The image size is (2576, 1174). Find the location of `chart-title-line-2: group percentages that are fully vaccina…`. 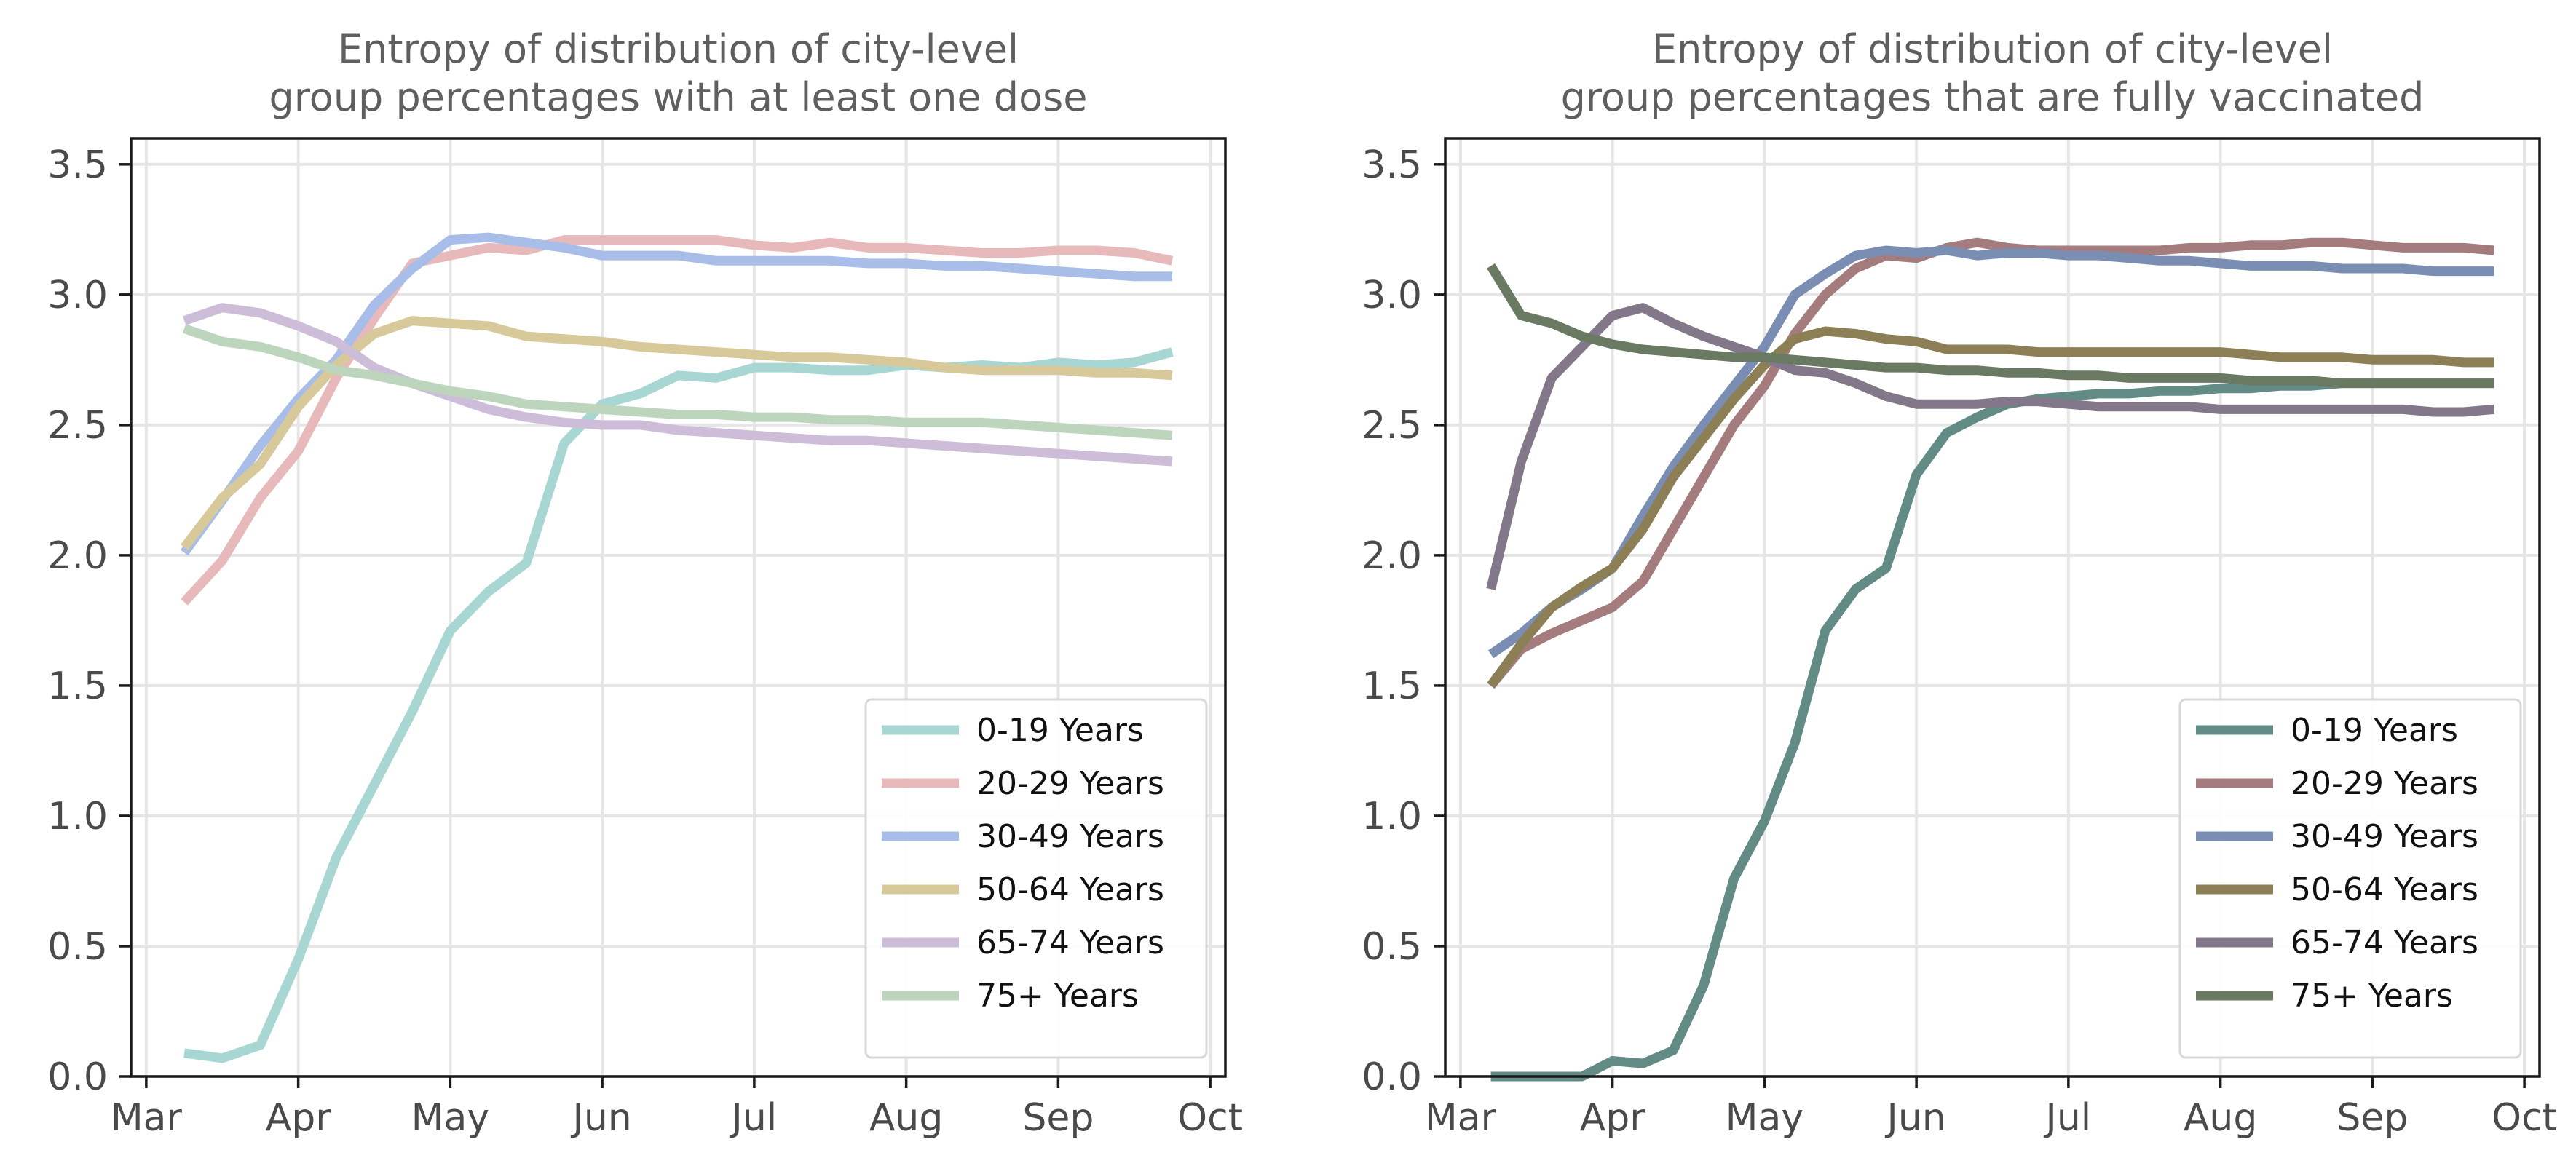

chart-title-line-2: group percentages that are fully vaccina… is located at coordinates (1993, 97).